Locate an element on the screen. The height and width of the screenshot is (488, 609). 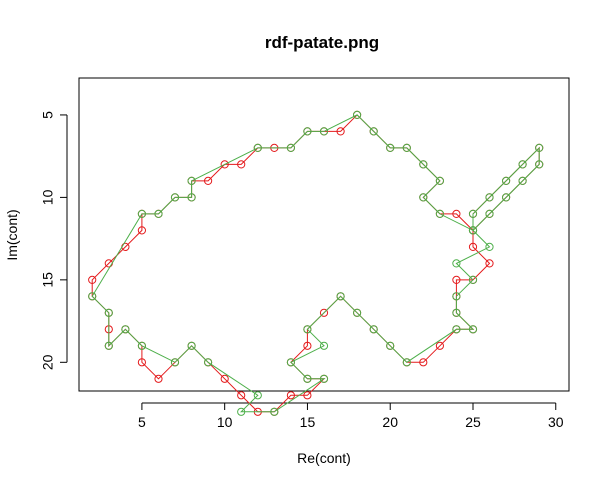
x-tick-label: 10 is located at coordinates (225, 422).